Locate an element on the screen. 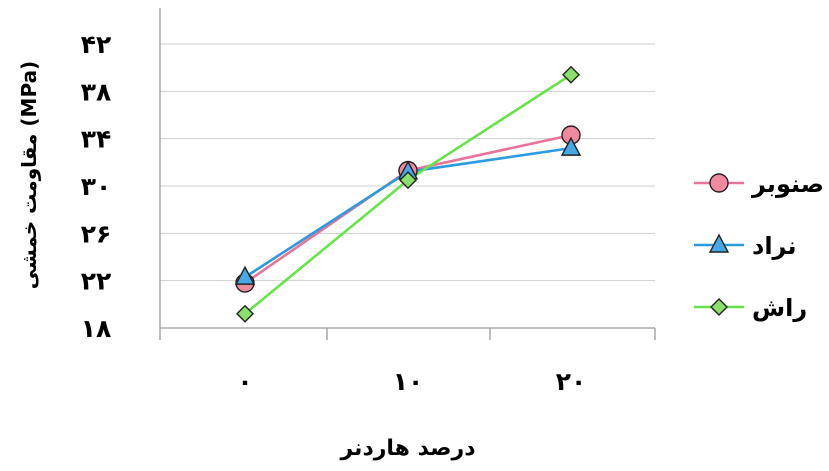 The width and height of the screenshot is (829, 471). data-point-circle is located at coordinates (719, 183).